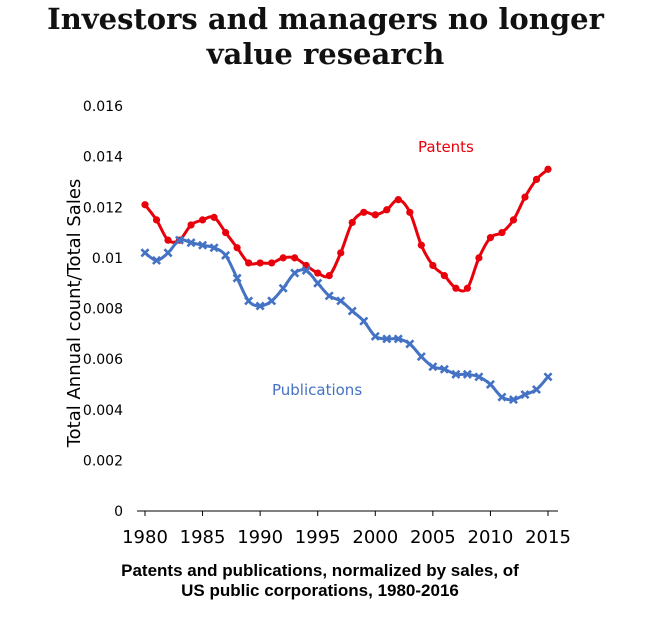 This screenshot has height=642, width=651. Describe the element at coordinates (103, 360) in the screenshot. I see `y-tick-label: 0.006` at that location.